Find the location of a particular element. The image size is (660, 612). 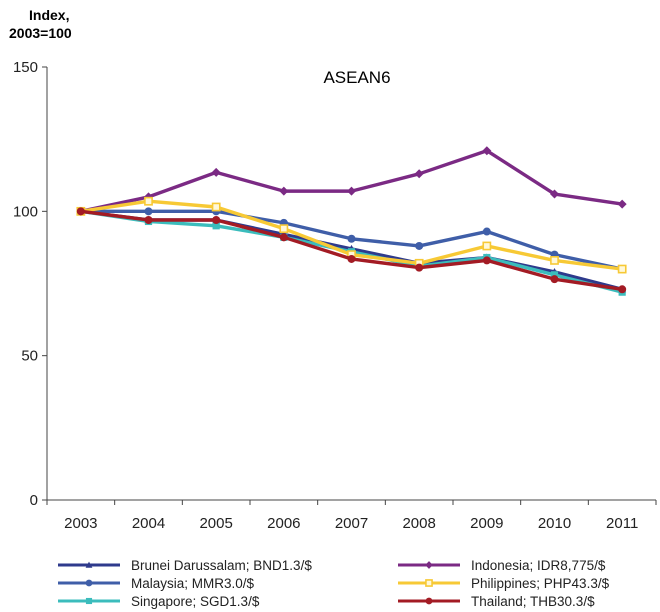

y-axis-ticks: 0 50 100 150 is located at coordinates (30, 284).